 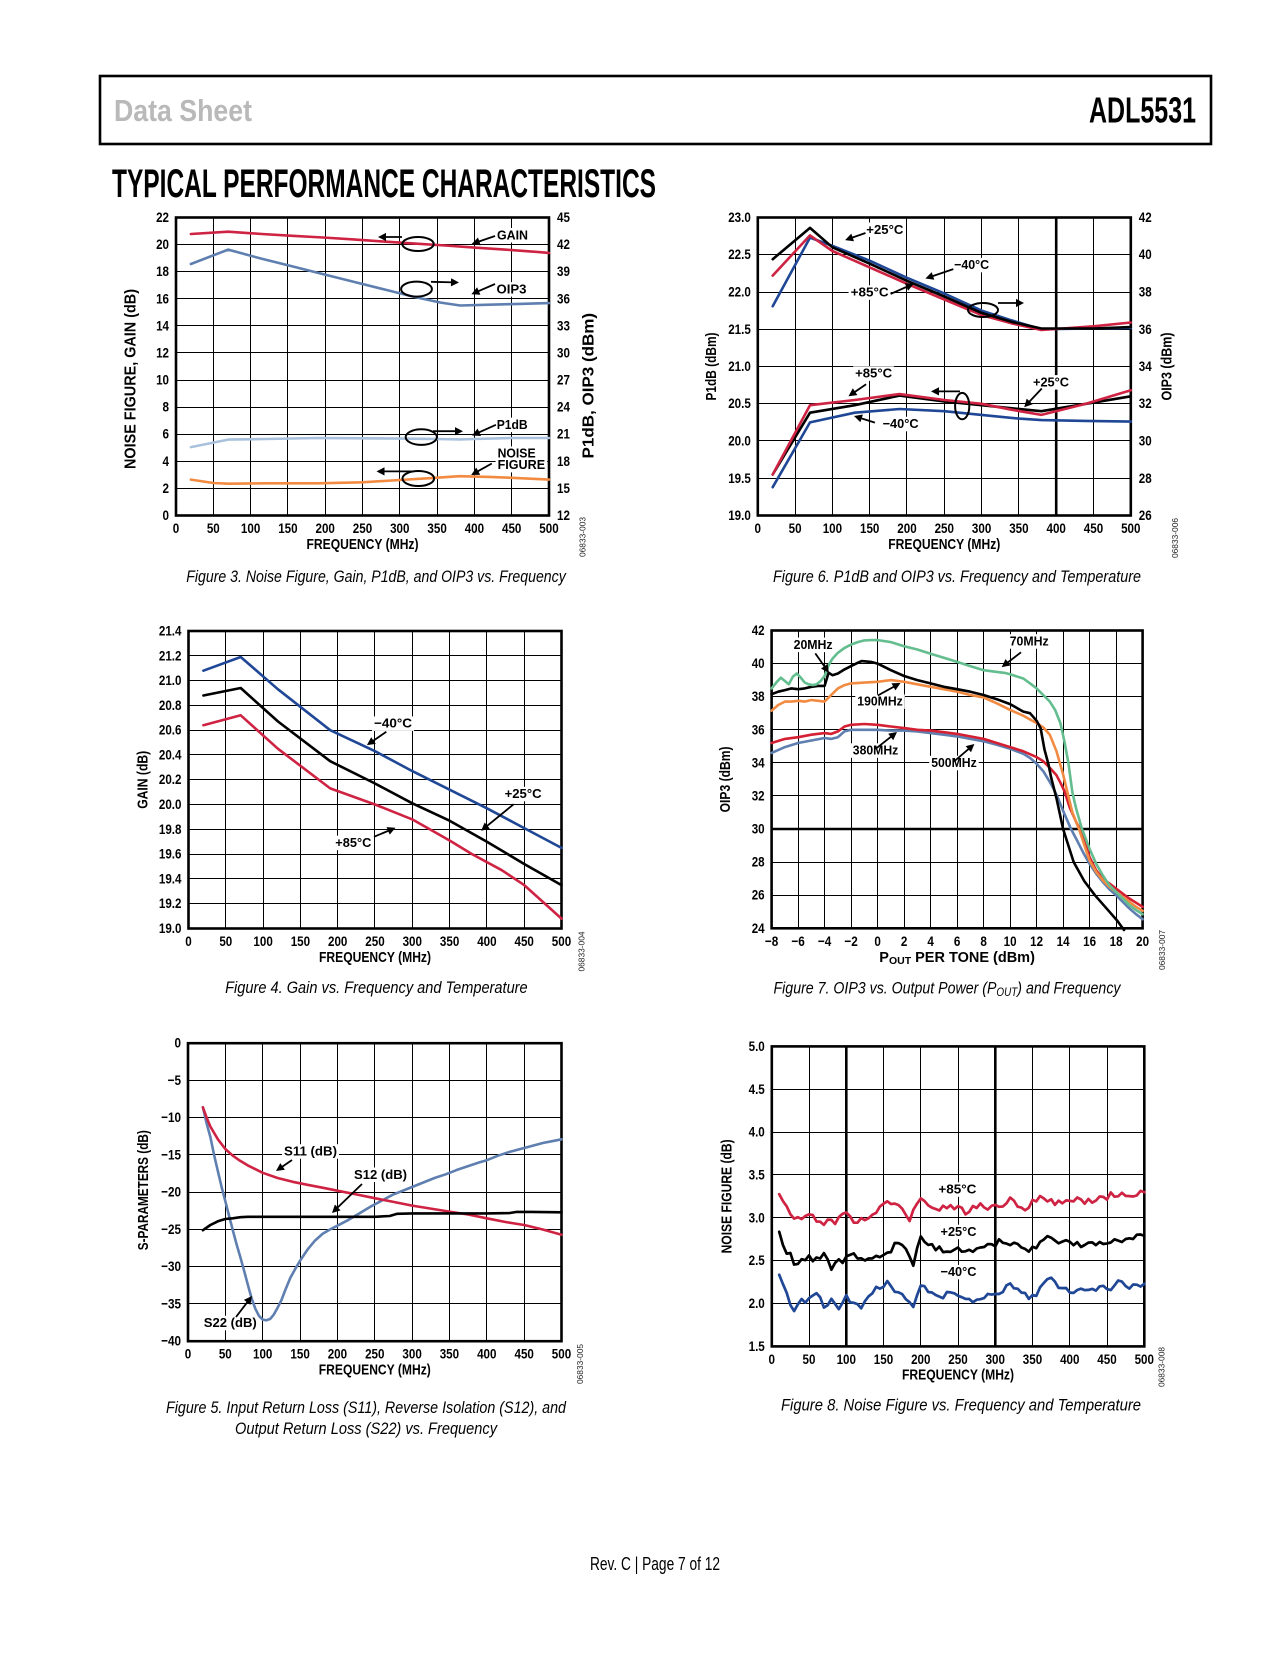 What do you see at coordinates (563, 434) in the screenshot?
I see `svg-text: 21` at bounding box center [563, 434].